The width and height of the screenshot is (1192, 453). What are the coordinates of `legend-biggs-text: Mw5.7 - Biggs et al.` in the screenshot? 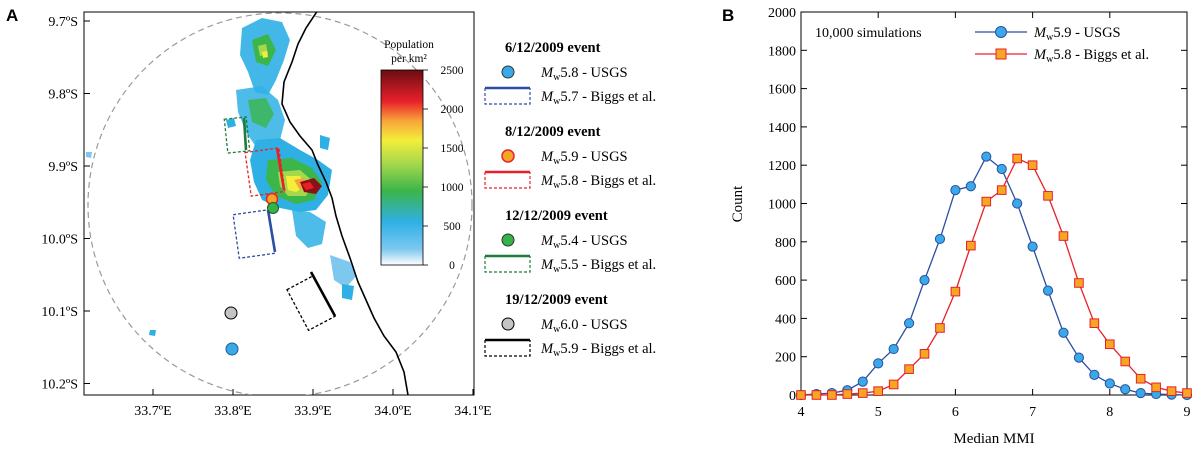 It's located at (598, 98).